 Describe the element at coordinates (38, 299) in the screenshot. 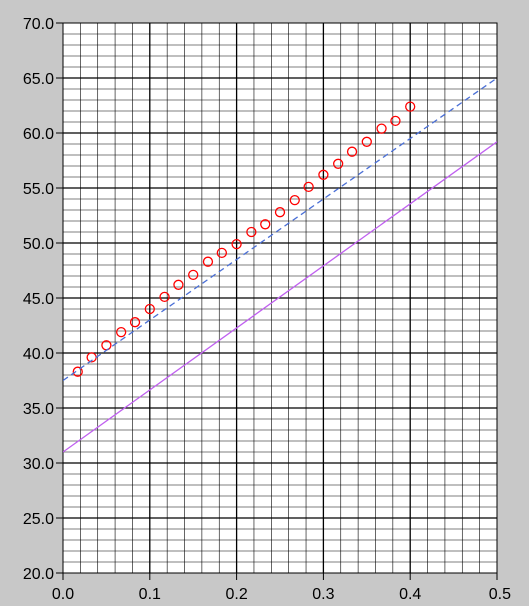

I see `y-tick-label: 45.0` at that location.